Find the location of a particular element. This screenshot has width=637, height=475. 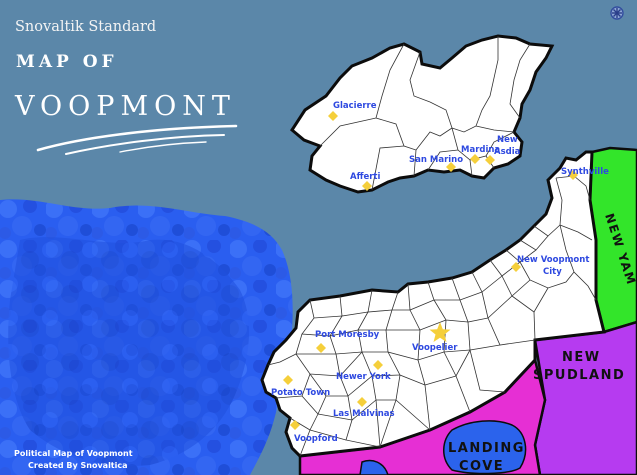

title-swoosh is located at coordinates (137, 139).